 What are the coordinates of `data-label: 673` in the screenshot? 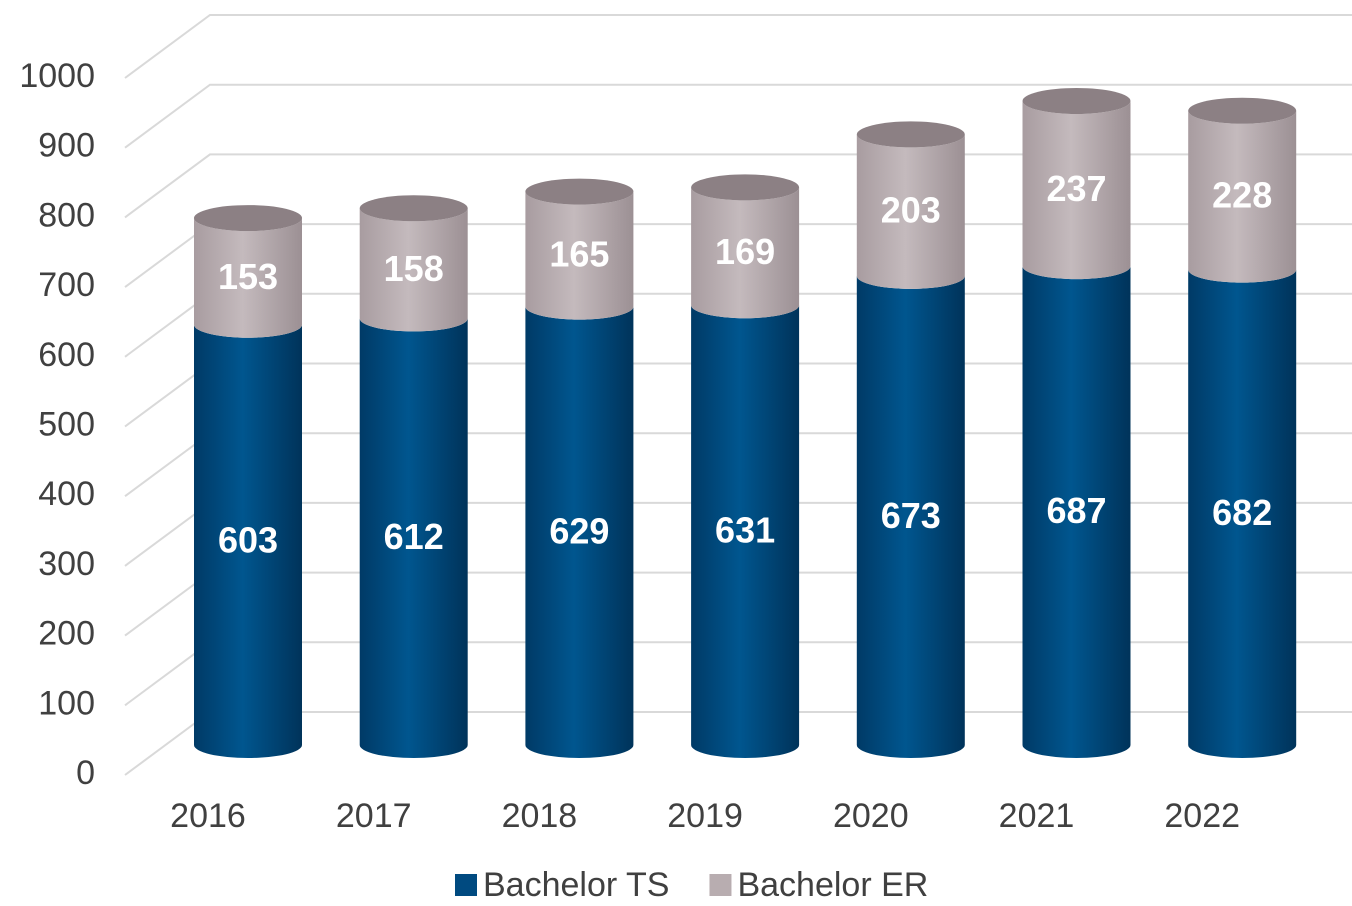 It's located at (911, 515).